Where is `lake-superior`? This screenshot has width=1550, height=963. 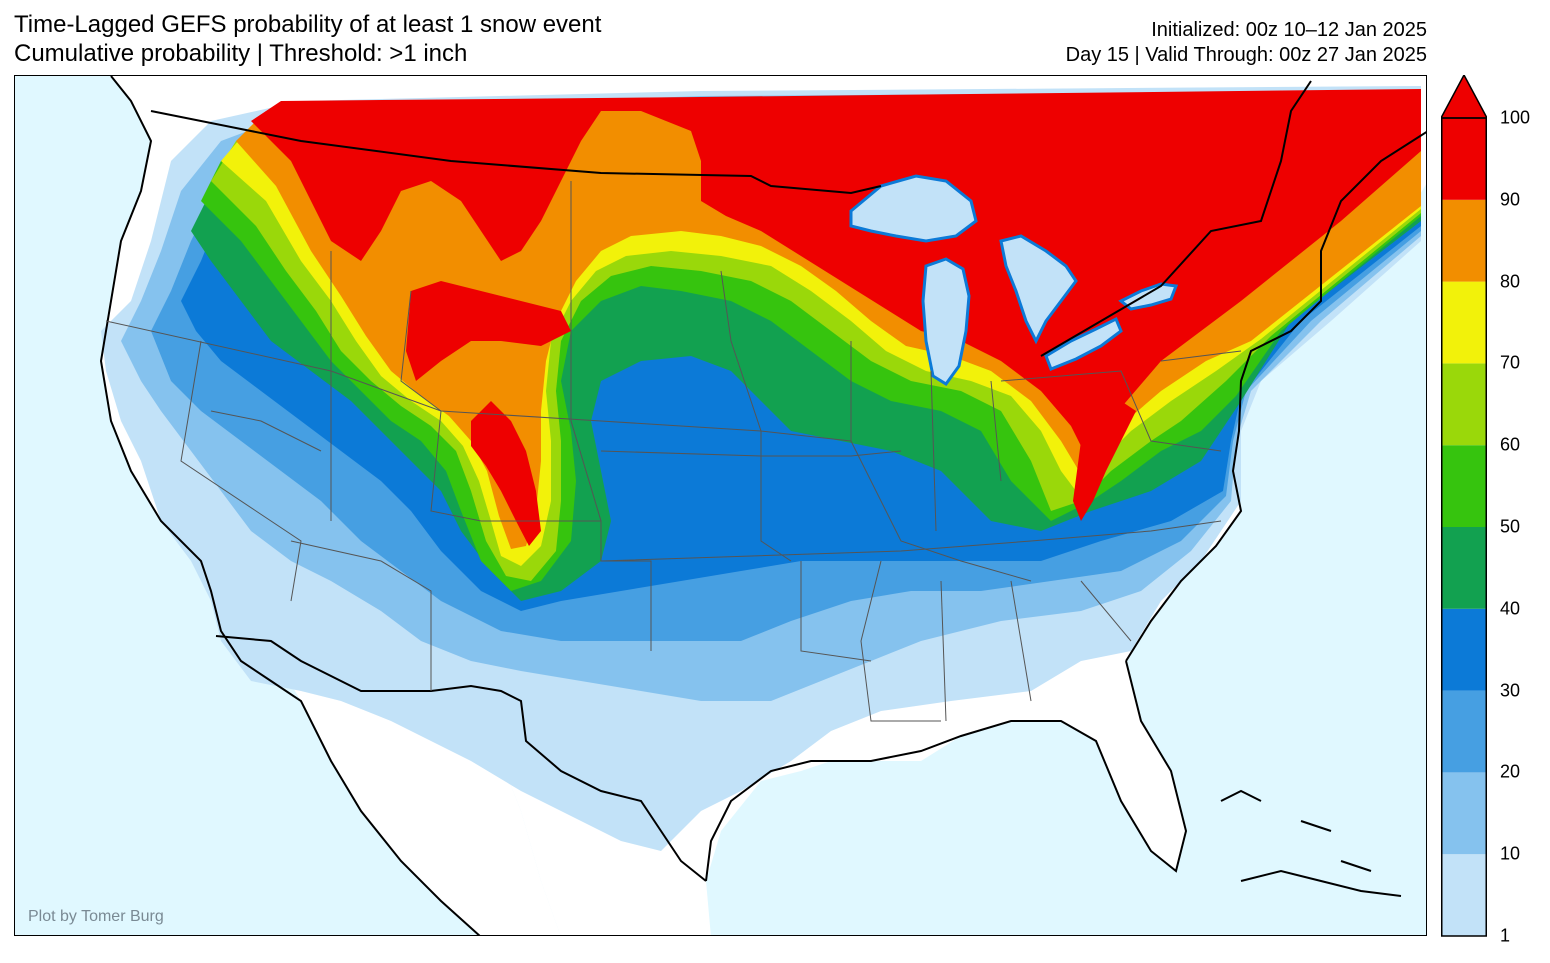 lake-superior is located at coordinates (913, 208).